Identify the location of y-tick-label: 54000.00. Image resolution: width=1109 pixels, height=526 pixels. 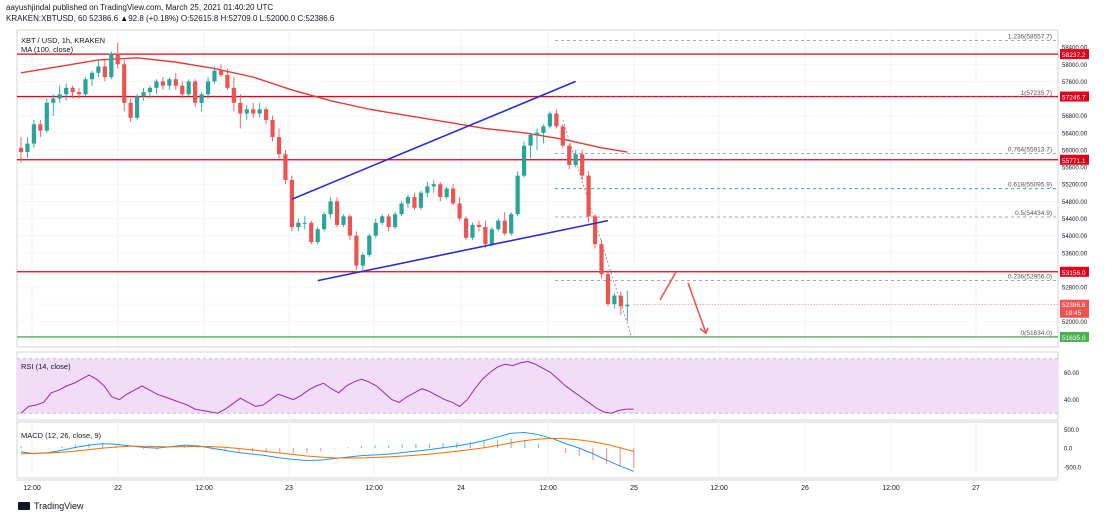
(1075, 237).